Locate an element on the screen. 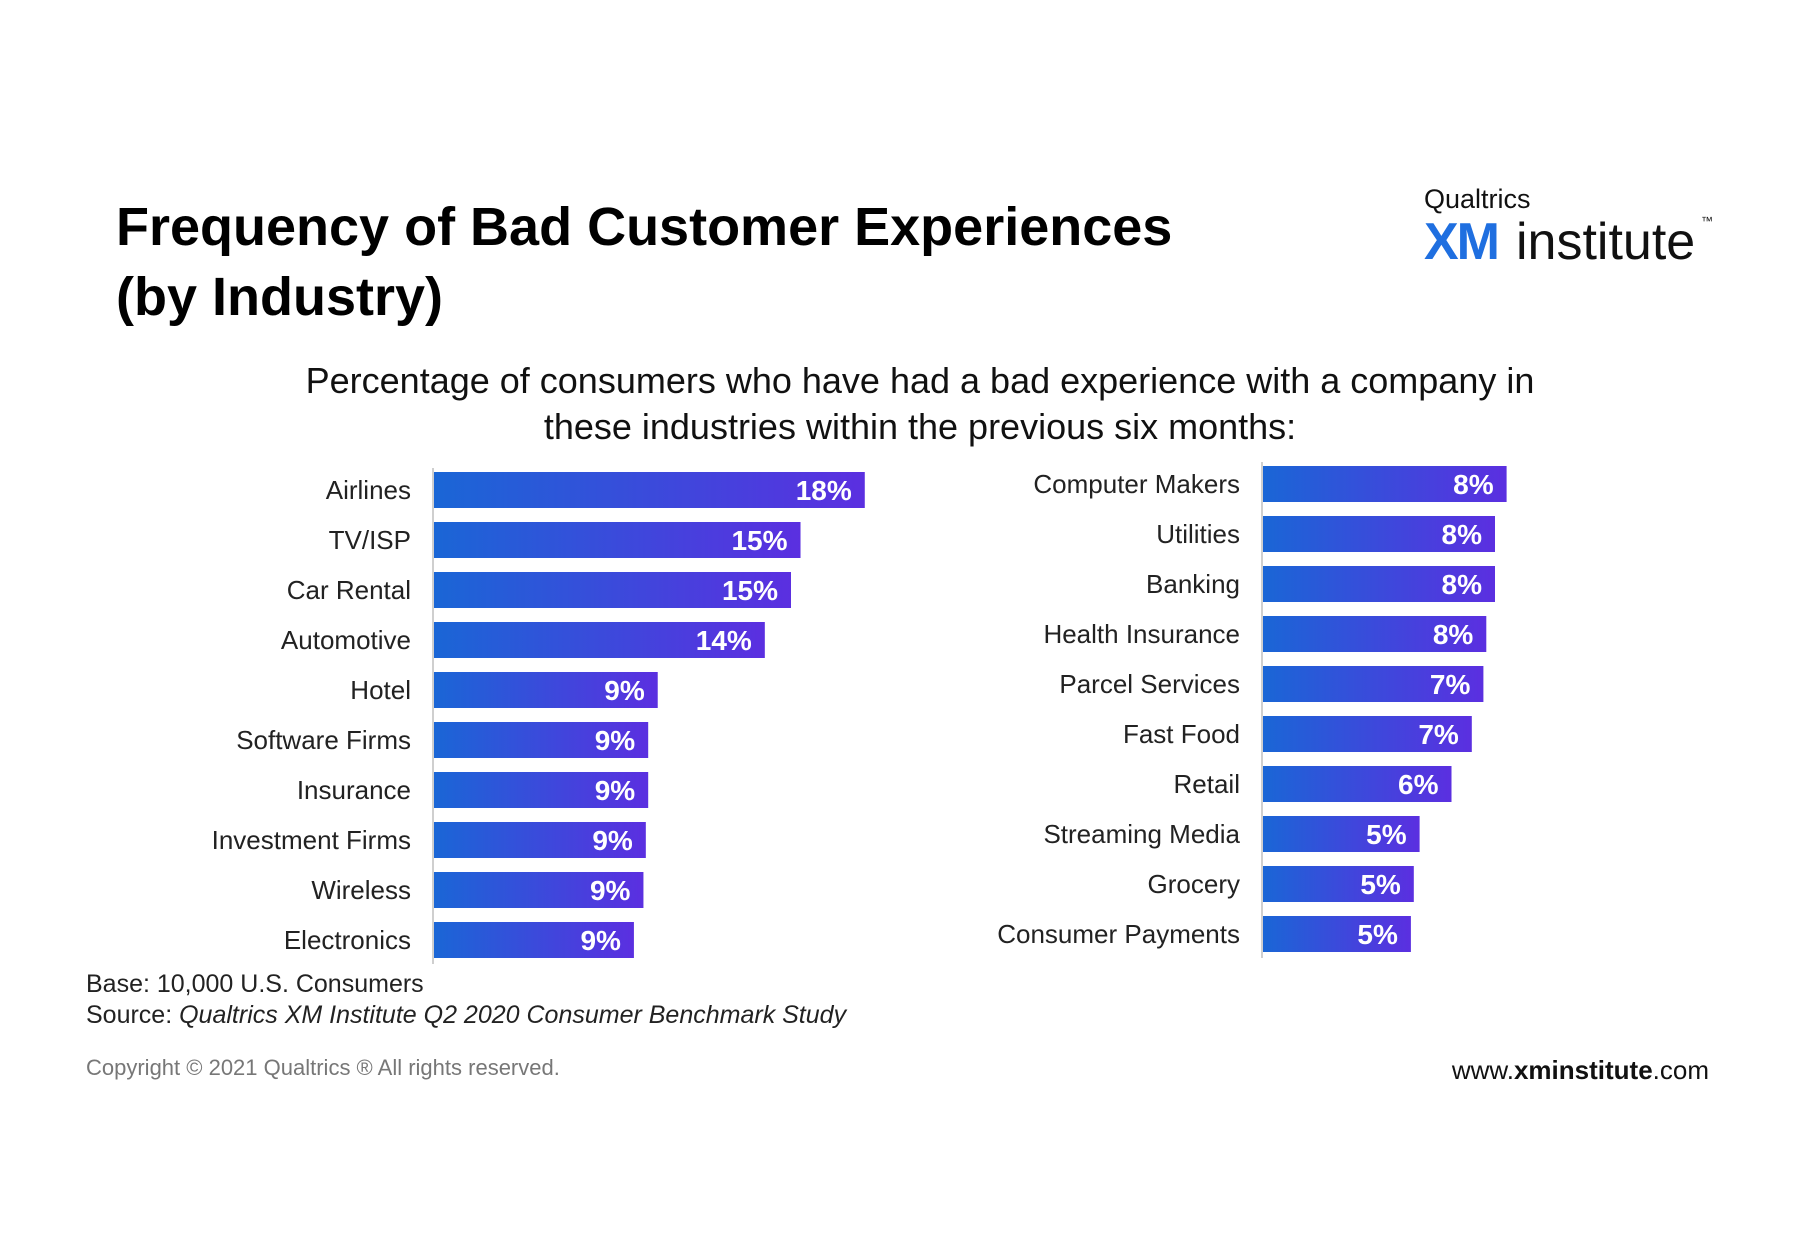  logo-qualtrics-text: Qualtrics is located at coordinates (1477, 199).